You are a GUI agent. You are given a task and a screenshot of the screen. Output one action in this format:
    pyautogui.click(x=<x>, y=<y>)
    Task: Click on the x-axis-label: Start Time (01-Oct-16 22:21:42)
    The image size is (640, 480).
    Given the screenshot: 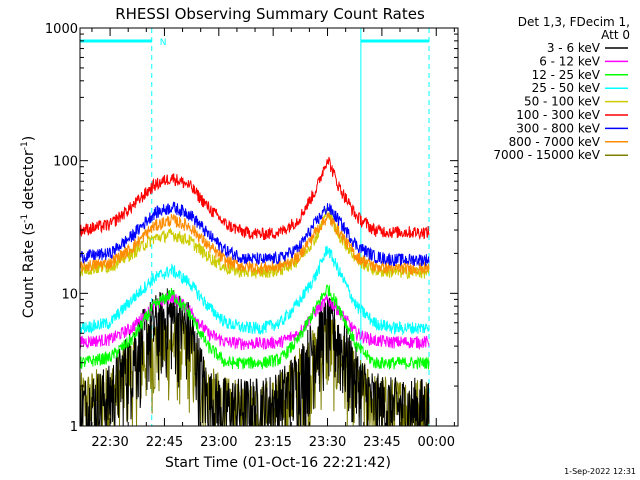 What is the action you would take?
    pyautogui.click(x=278, y=463)
    